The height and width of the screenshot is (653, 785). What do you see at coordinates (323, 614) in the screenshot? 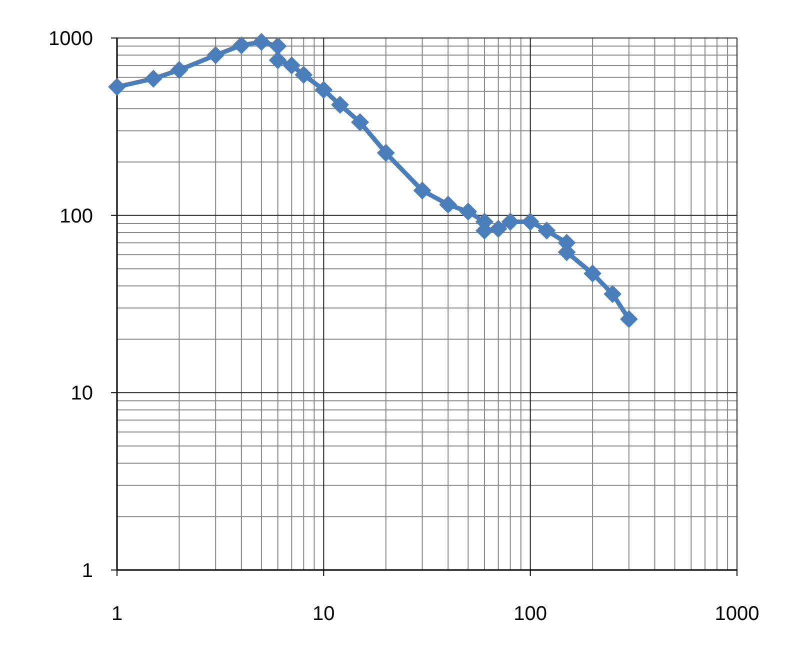
I see `x-tick-label: 10` at bounding box center [323, 614].